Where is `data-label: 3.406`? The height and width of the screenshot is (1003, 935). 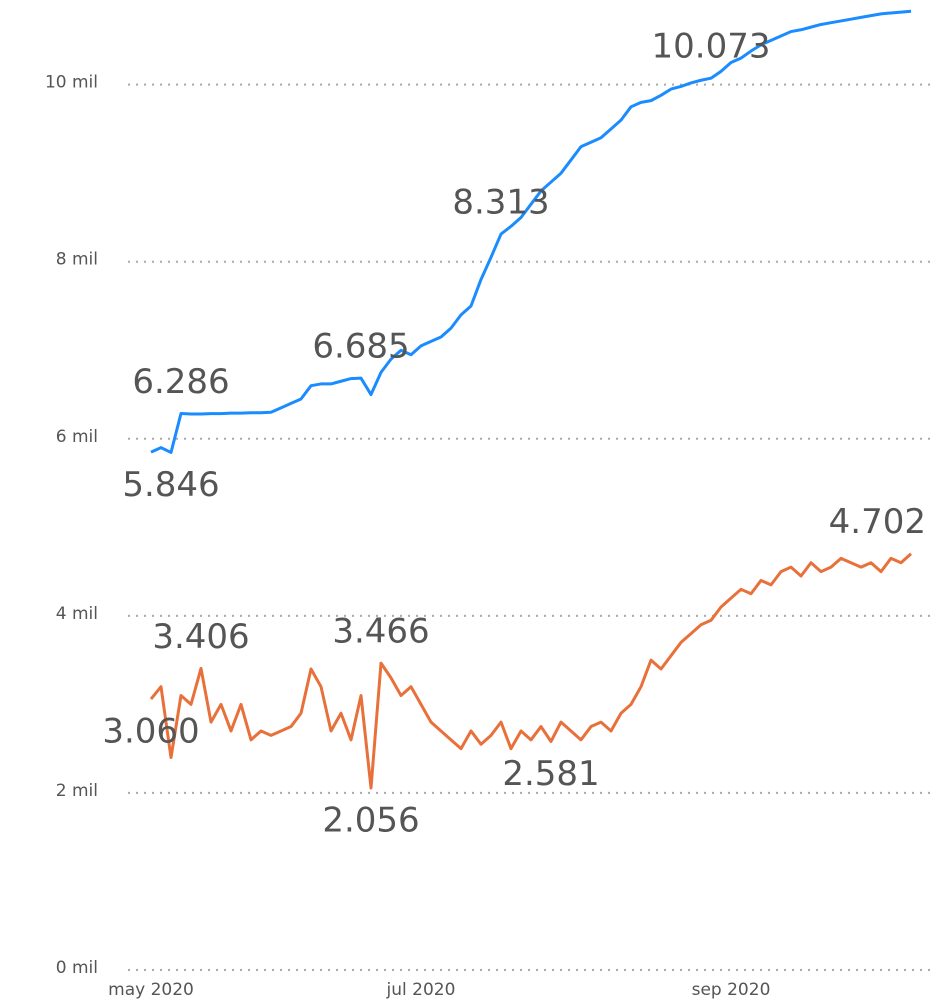
data-label: 3.406 is located at coordinates (200, 637).